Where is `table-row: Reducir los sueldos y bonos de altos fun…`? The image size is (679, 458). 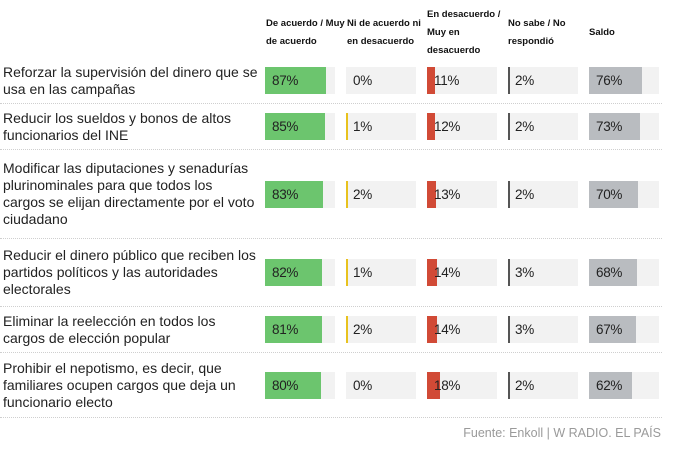 table-row: Reducir los sueldos y bonos de altos fun… is located at coordinates (331, 127).